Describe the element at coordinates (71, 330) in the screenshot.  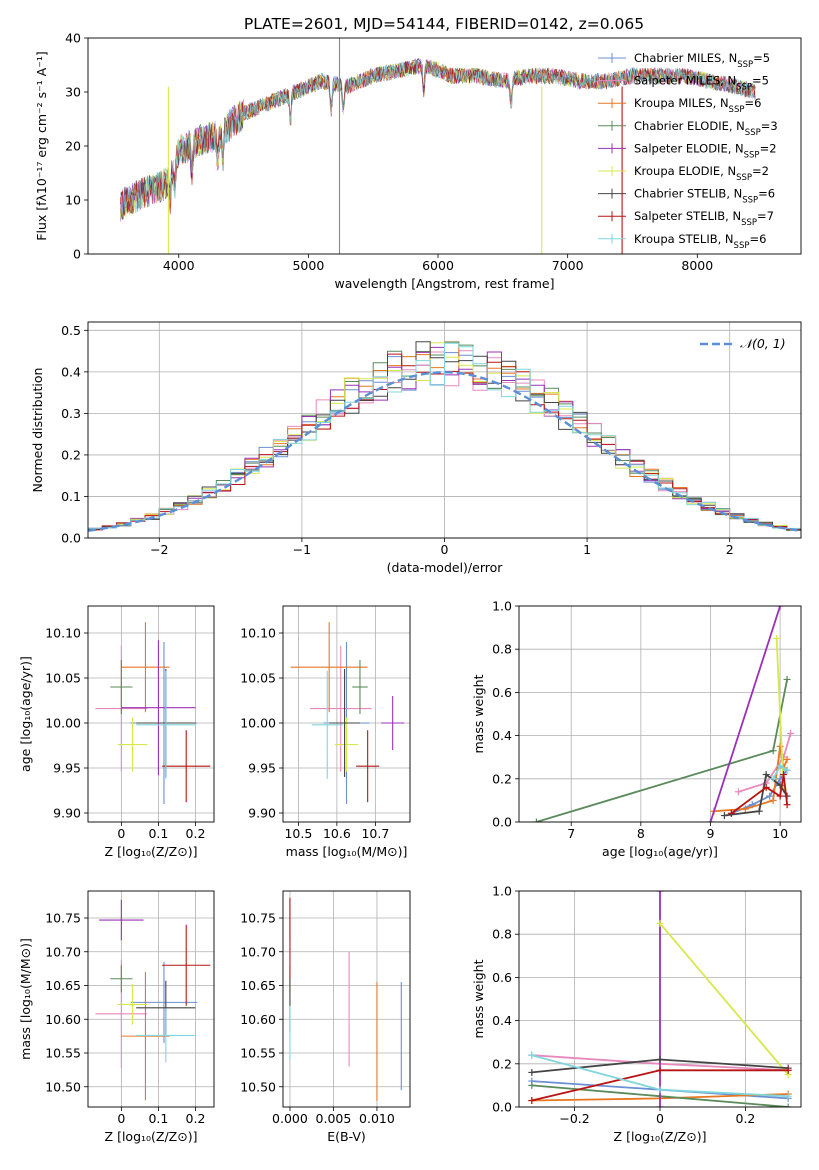
I see `y-tick-label: 0.5` at that location.